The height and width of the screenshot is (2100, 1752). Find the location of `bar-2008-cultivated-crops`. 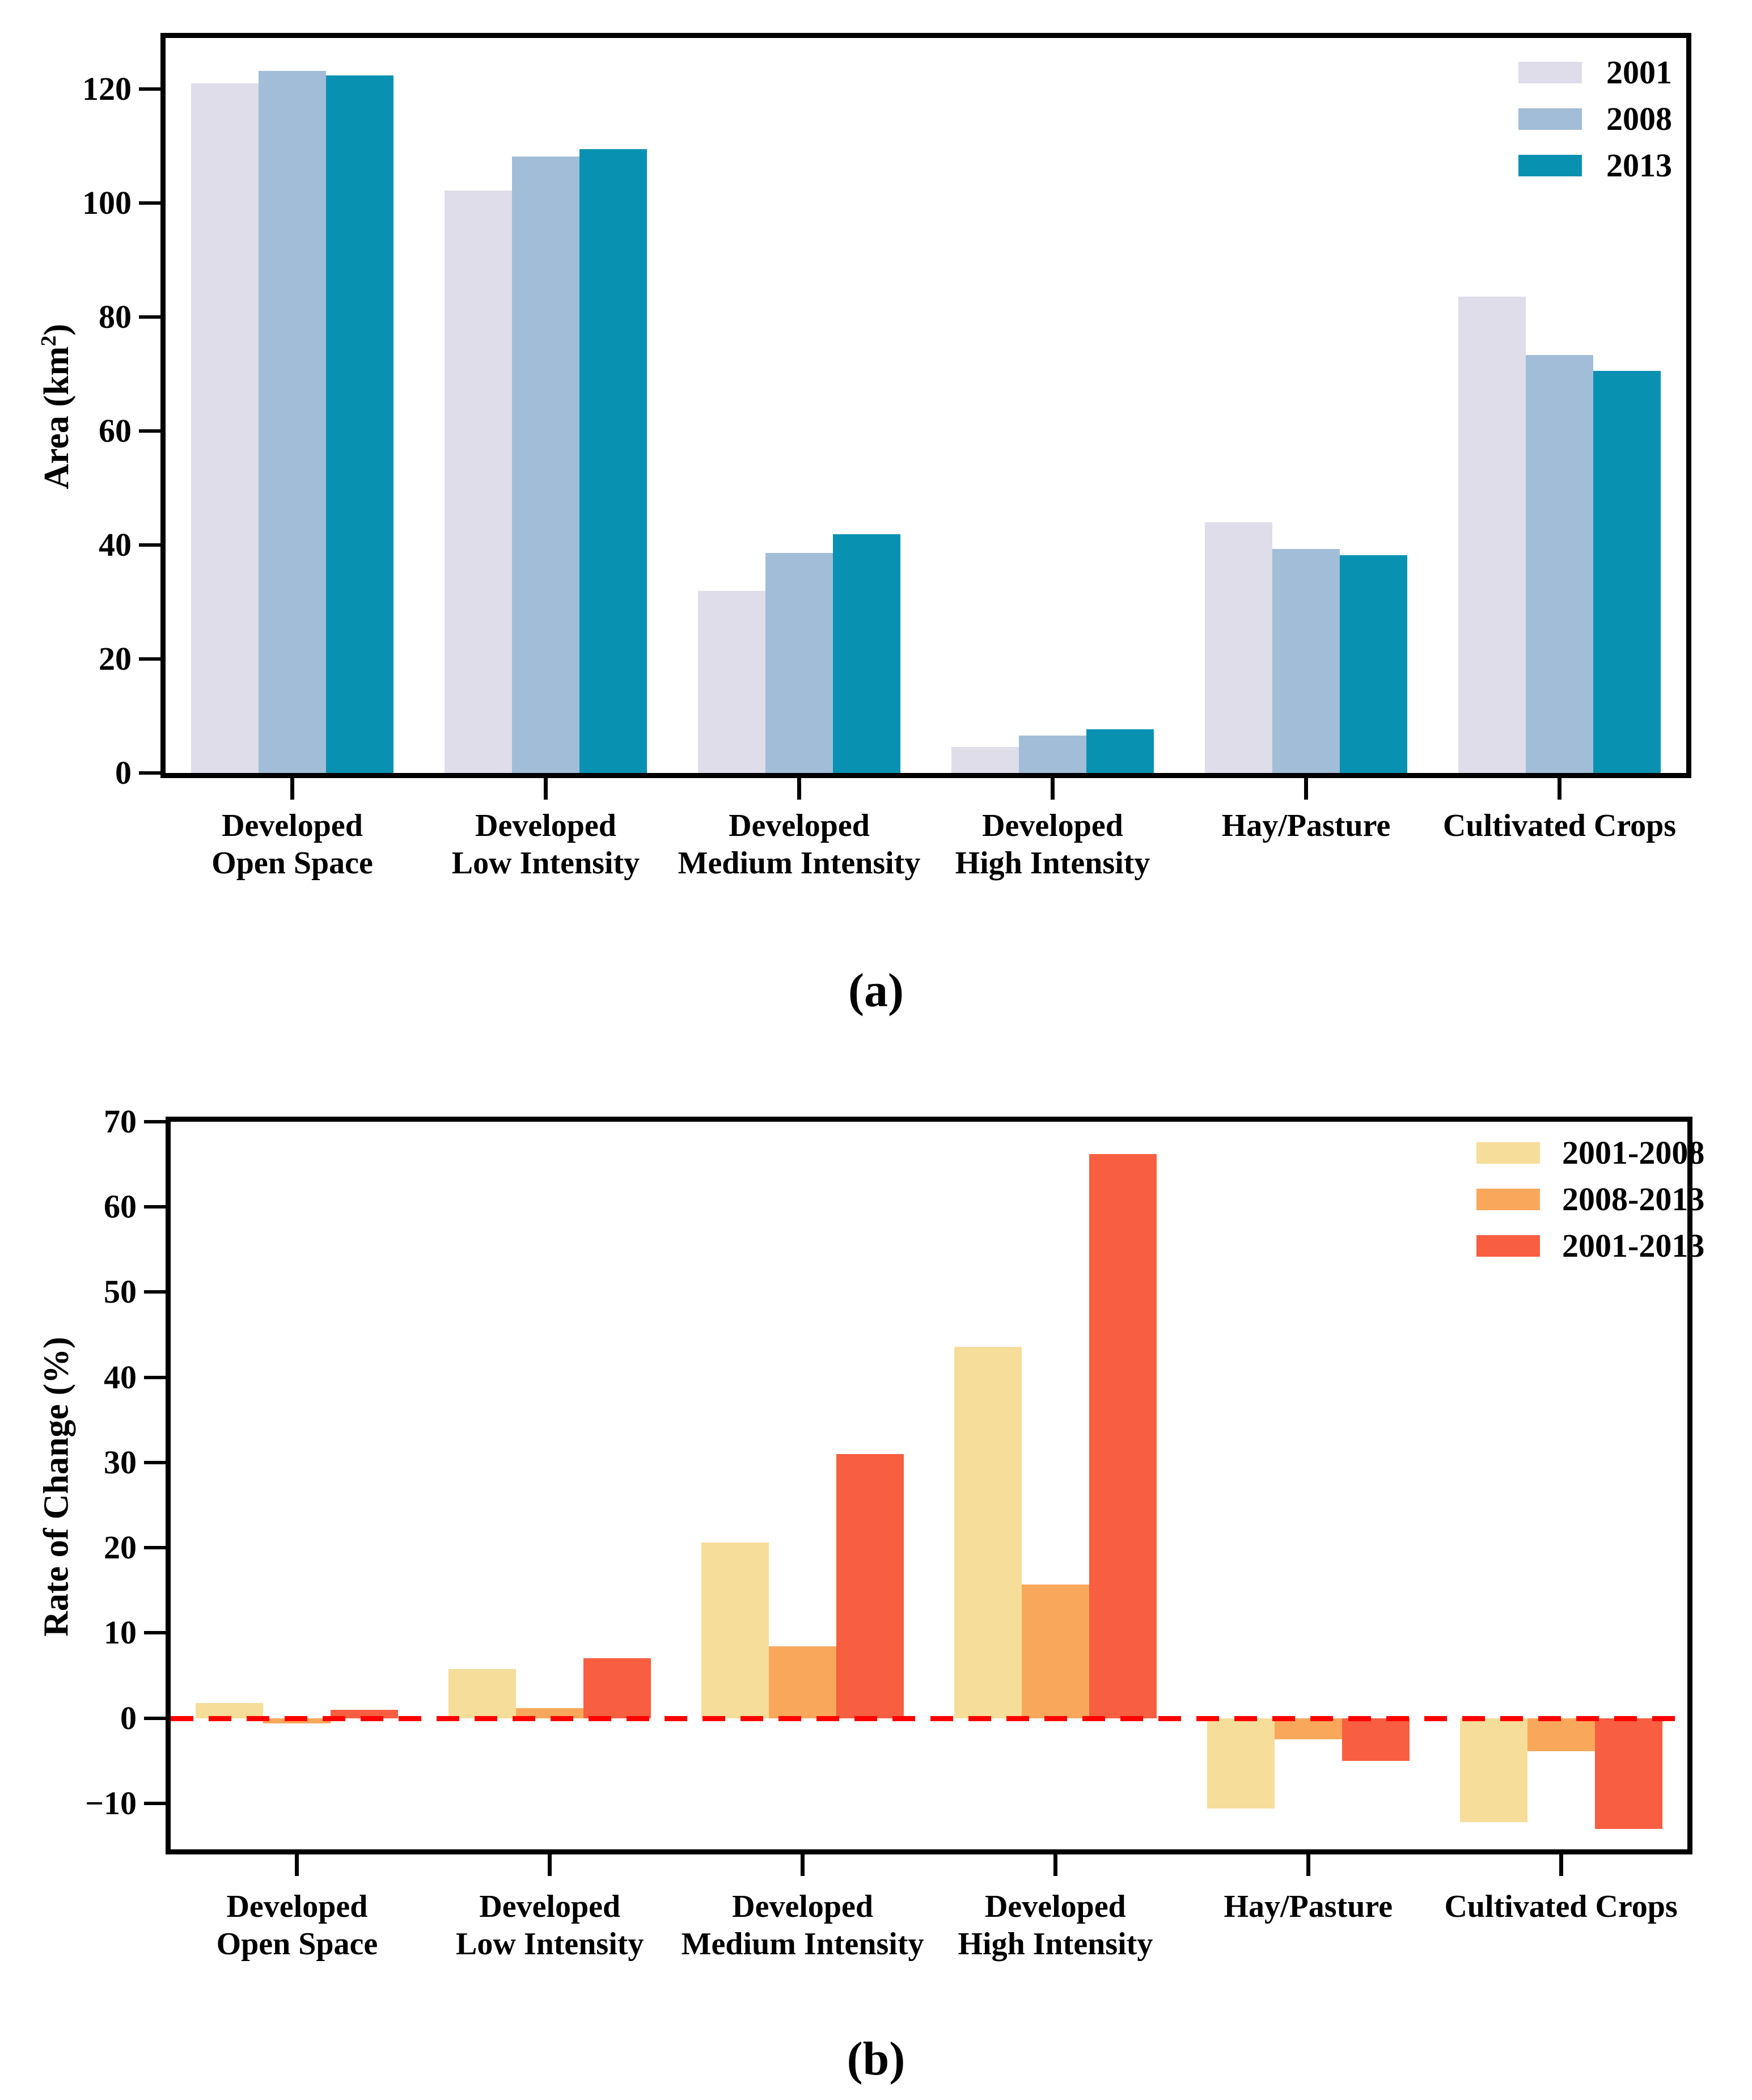

bar-2008-cultivated-crops is located at coordinates (1560, 563).